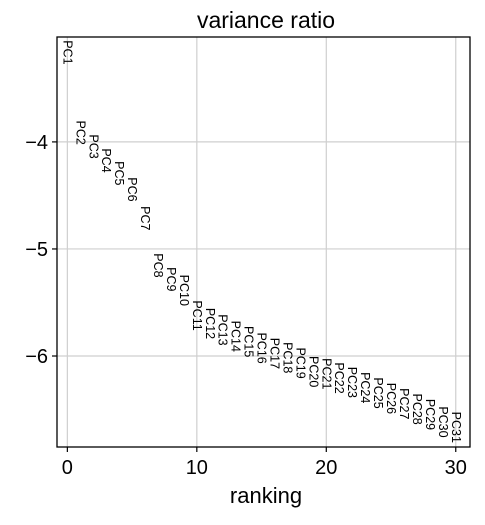 This screenshot has width=485, height=525. Describe the element at coordinates (456, 427) in the screenshot. I see `point-label-pc31: PC31` at that location.